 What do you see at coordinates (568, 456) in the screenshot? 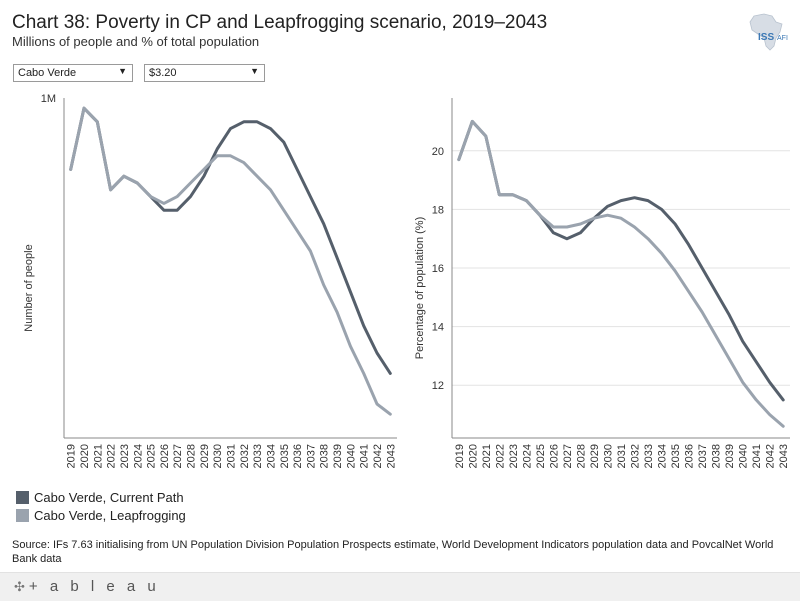
I see `chart2-x-tick-label: 2027` at bounding box center [568, 456].